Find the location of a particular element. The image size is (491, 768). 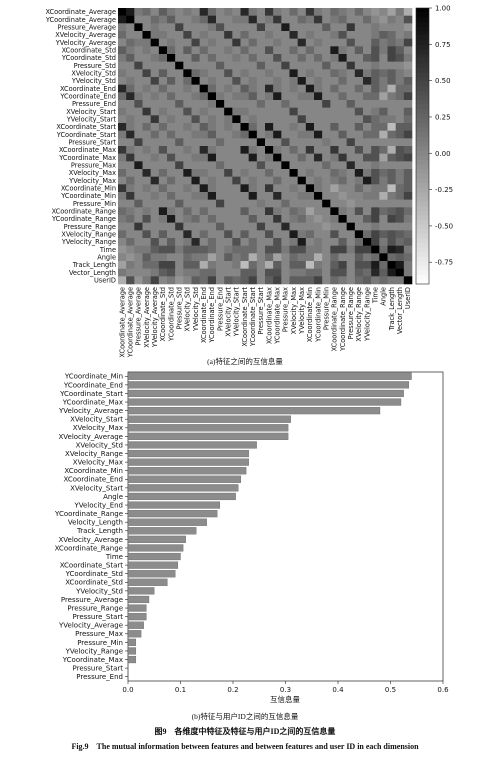

row-label: YCoordinate_Max is located at coordinates (87, 158).